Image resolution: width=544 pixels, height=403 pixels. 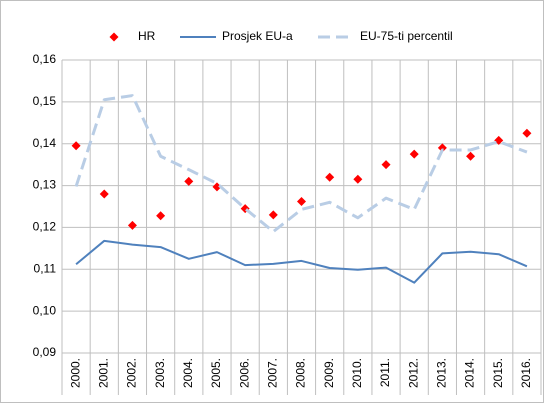 I want to click on y-tick-label: 0,14, so click(x=45, y=143).